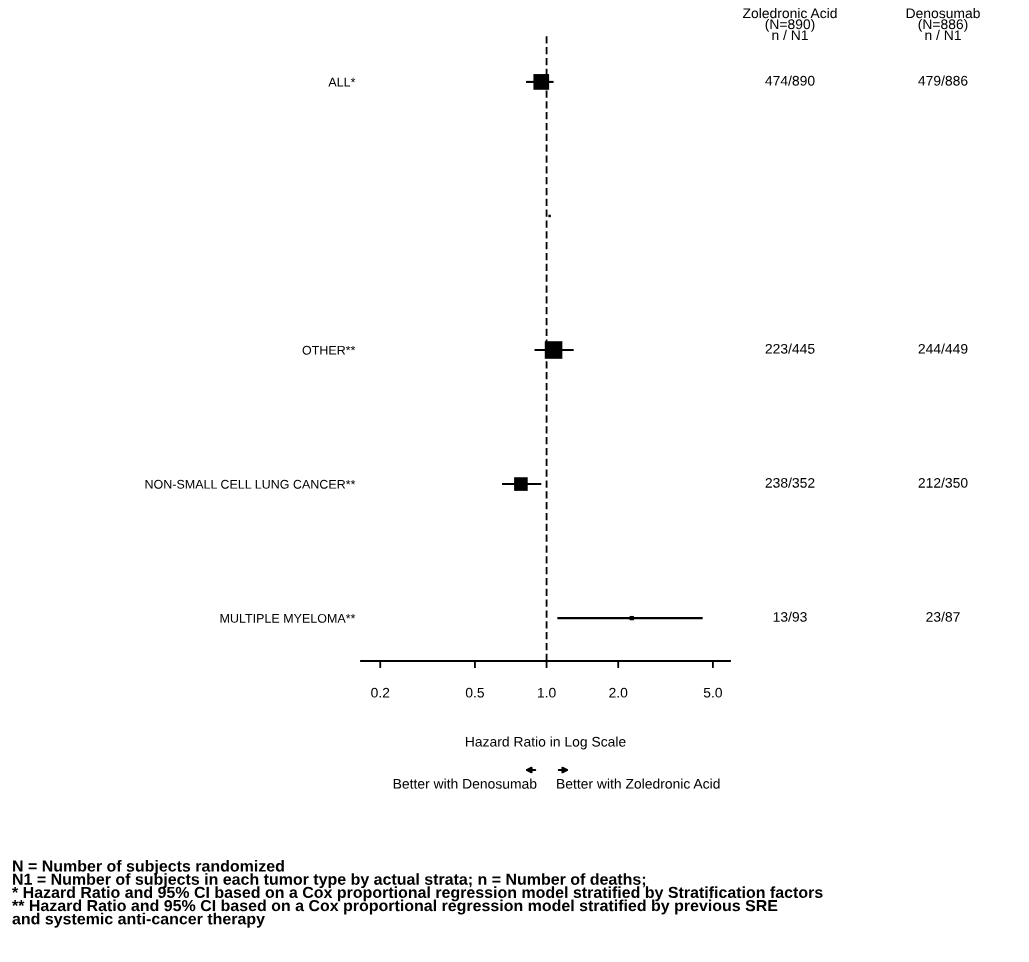 This screenshot has height=962, width=1029. Describe the element at coordinates (790, 80) in the screenshot. I see `text: 474/890` at that location.